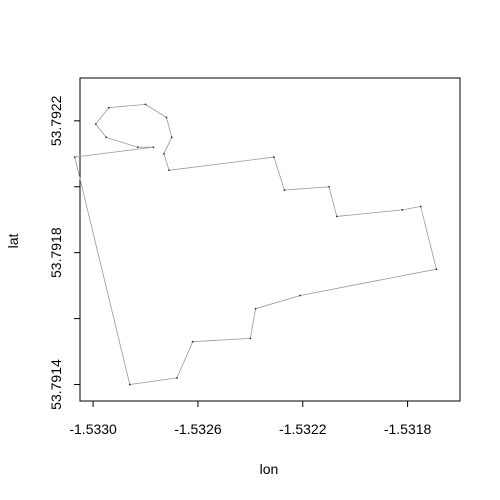 Image resolution: width=500 pixels, height=500 pixels. What do you see at coordinates (93, 429) in the screenshot?
I see `x-tick-label: -1.5330` at bounding box center [93, 429].